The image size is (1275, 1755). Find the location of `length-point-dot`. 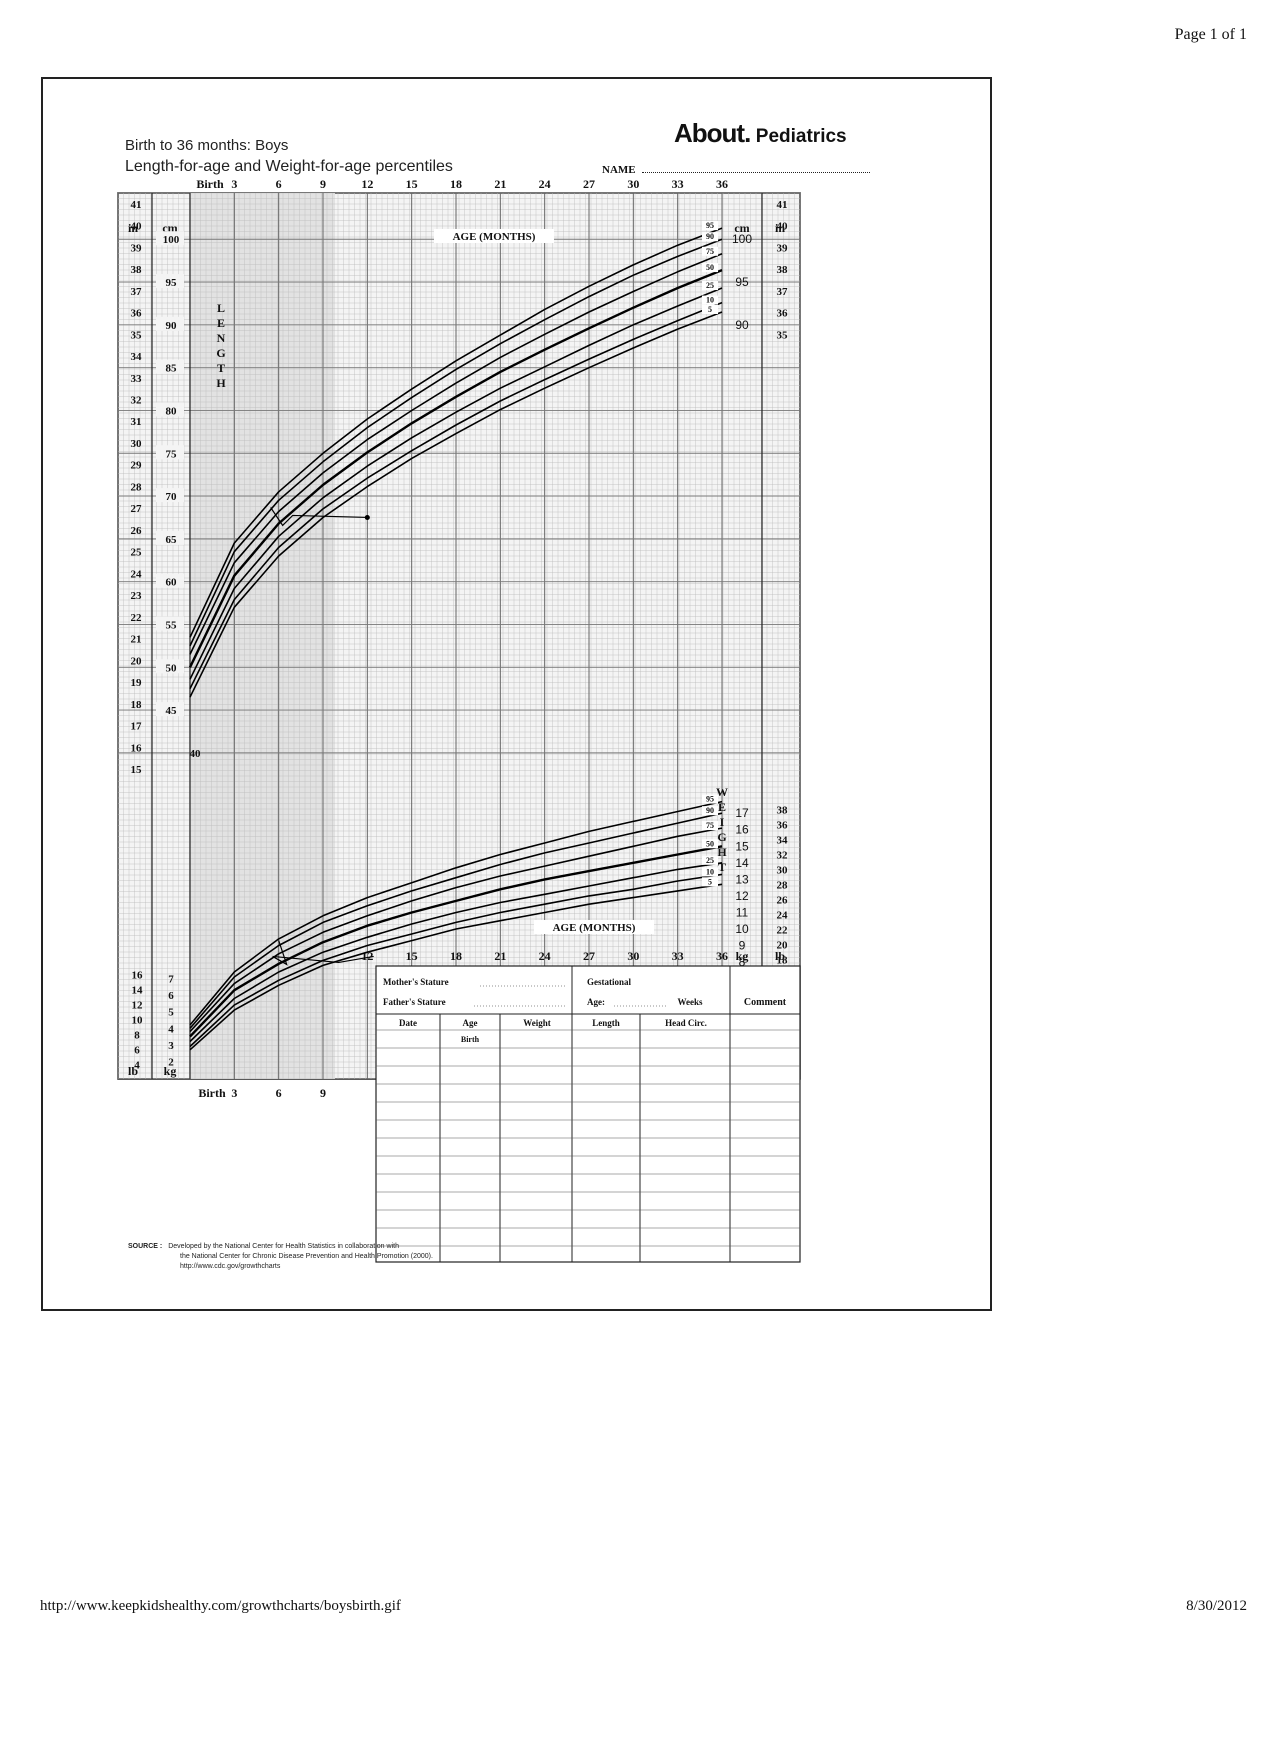

length-point-dot is located at coordinates (367, 517).